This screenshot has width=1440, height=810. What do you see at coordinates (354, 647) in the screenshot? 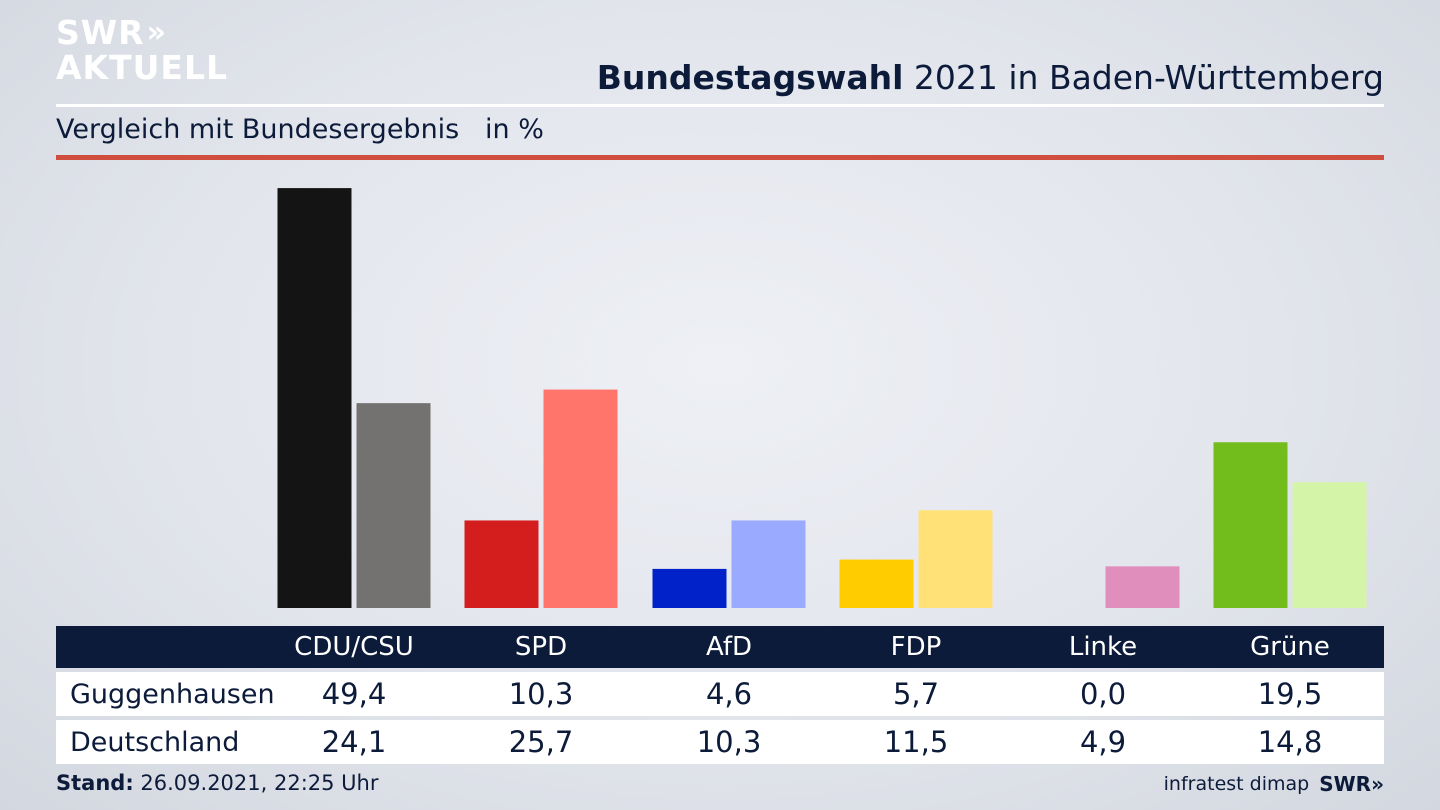
I see `table-header-cell: CDU/CSU` at bounding box center [354, 647].